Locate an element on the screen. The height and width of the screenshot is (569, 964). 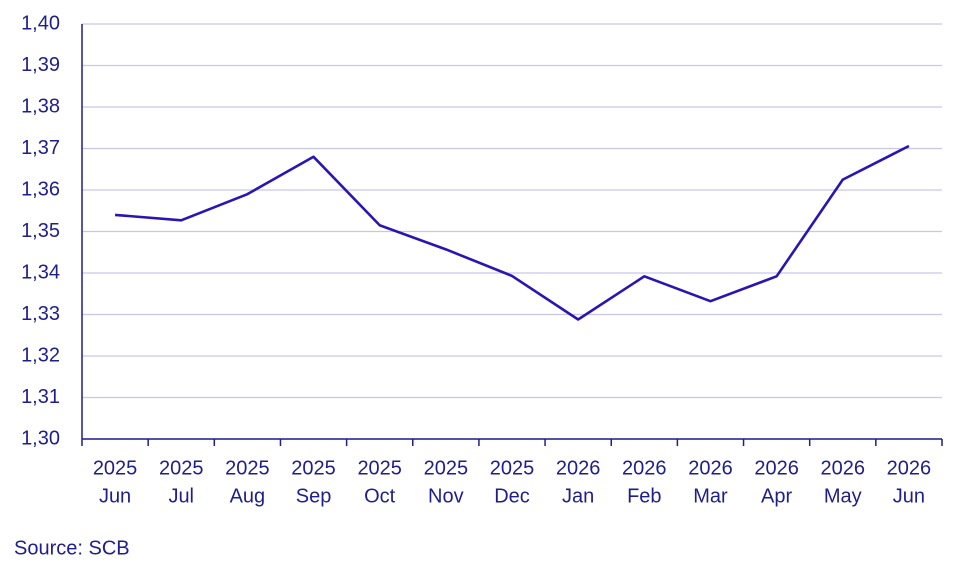
y-tick-label: 1,30 is located at coordinates (40, 438).